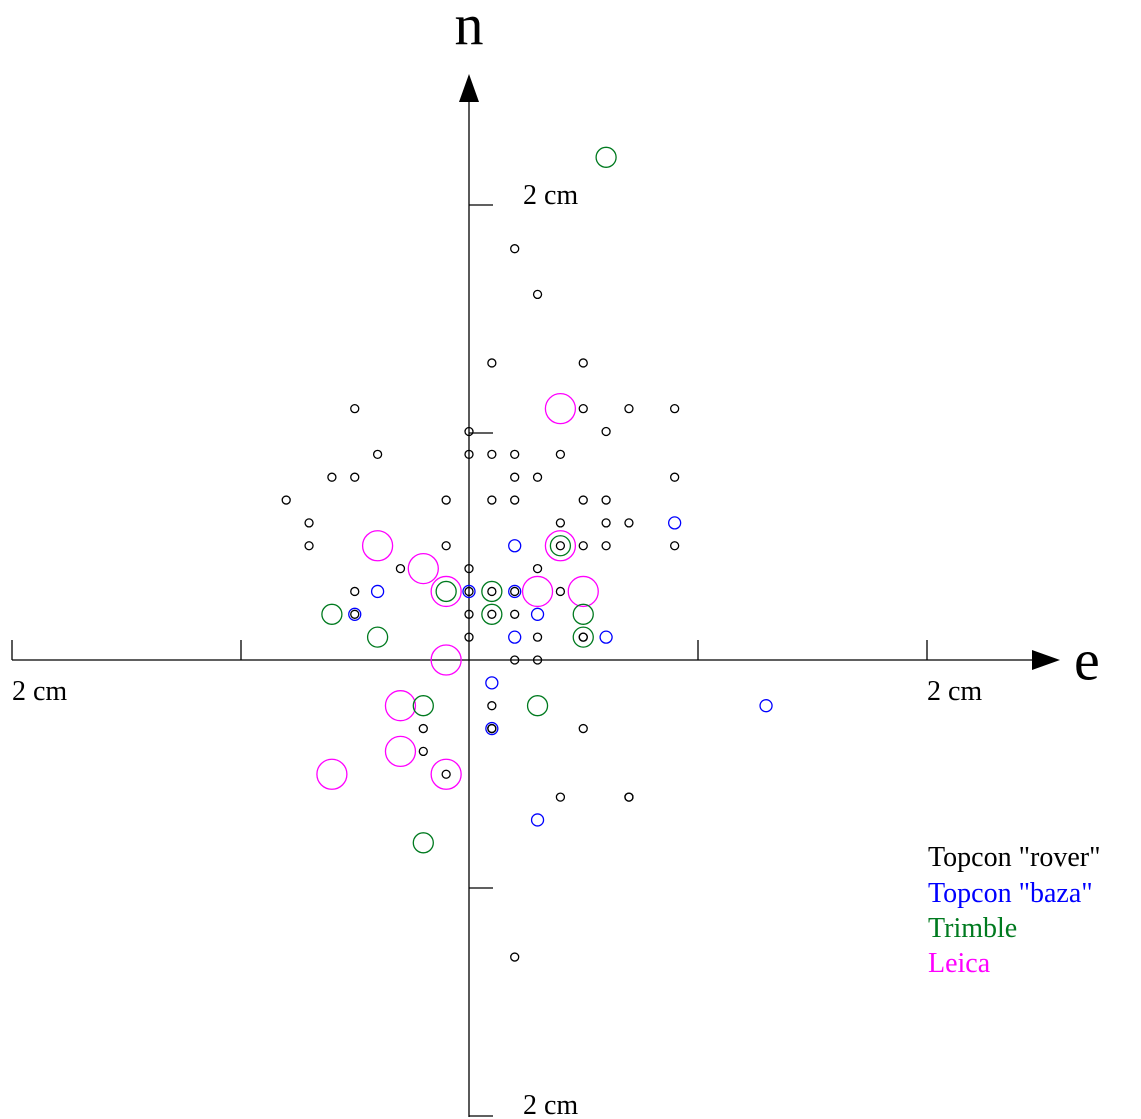 This screenshot has width=1141, height=1119. I want to click on x-axis-arrow-icon, so click(1046, 660).